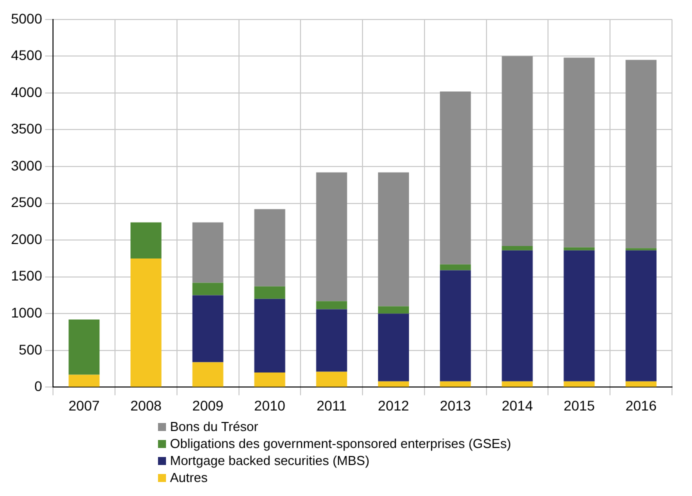 Image resolution: width=692 pixels, height=496 pixels. Describe the element at coordinates (26, 92) in the screenshot. I see `y-tick-label: 4000` at that location.